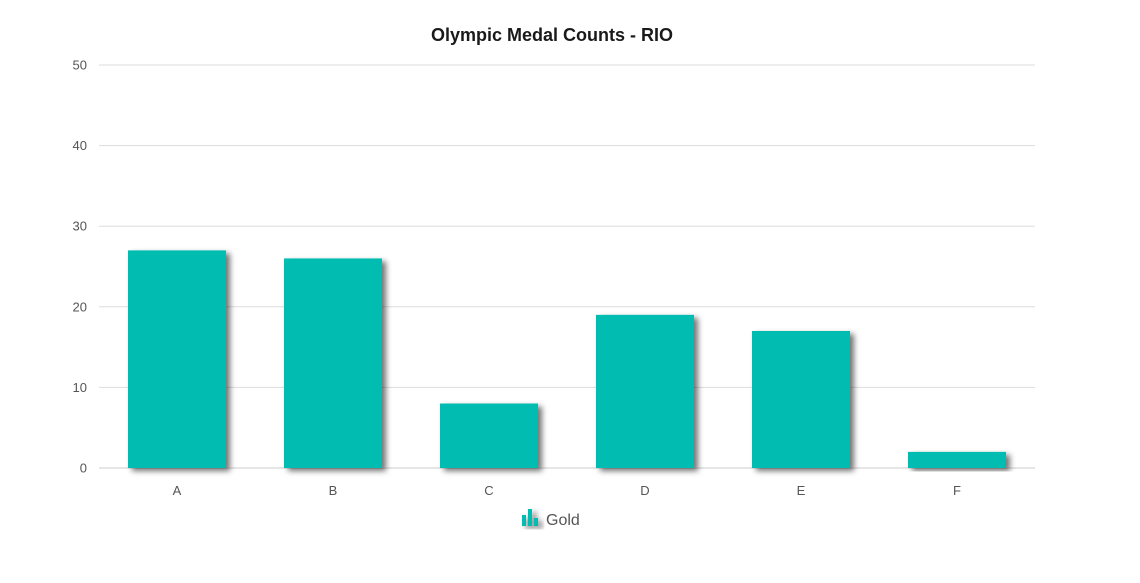  I want to click on chart-title: Olympic Medal Counts - RIO, so click(552, 35).